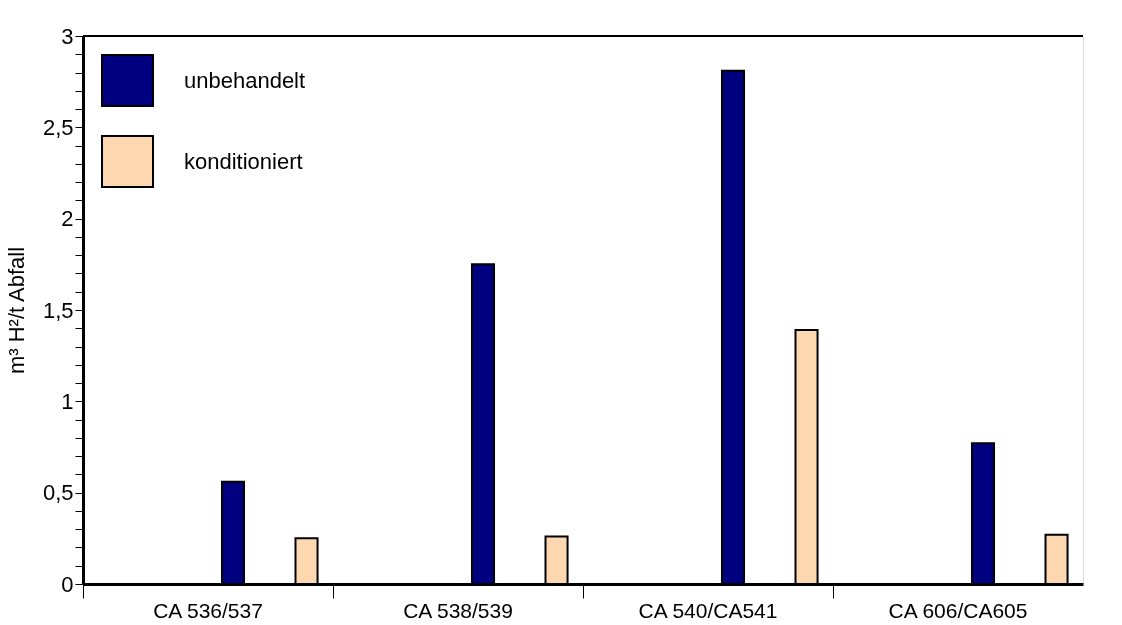  What do you see at coordinates (458, 610) in the screenshot?
I see `x-tick-label: CA 538/539` at bounding box center [458, 610].